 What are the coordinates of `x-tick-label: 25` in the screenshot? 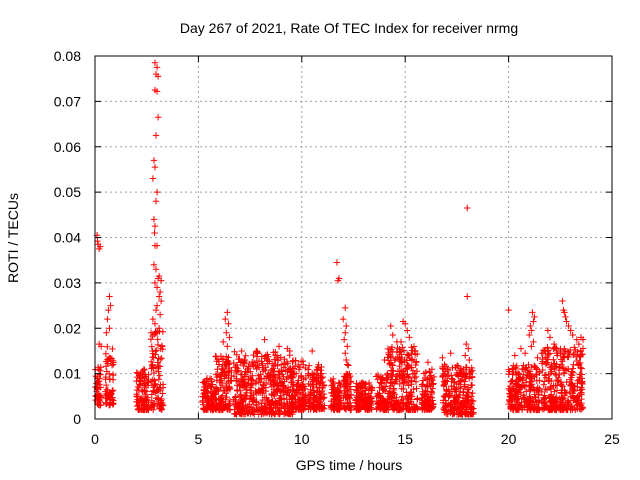 It's located at (612, 439).